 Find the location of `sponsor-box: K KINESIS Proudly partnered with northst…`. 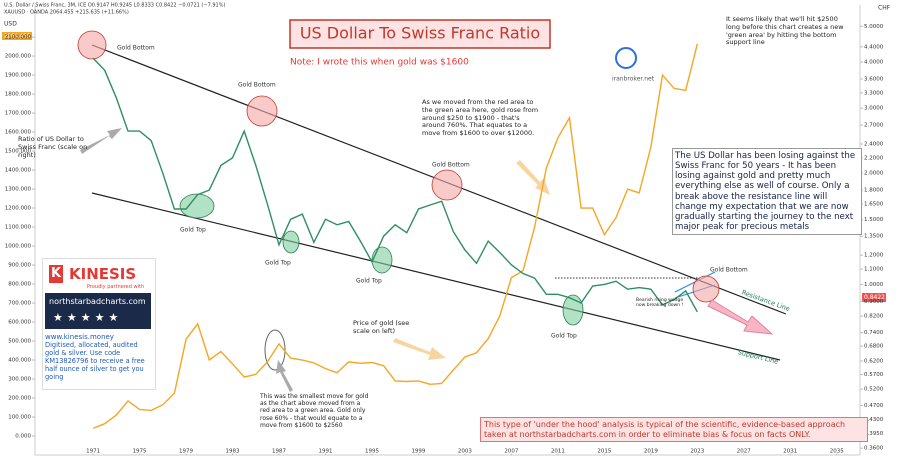

sponsor-box: K KINESIS Proudly partnered with northst… is located at coordinates (99, 324).